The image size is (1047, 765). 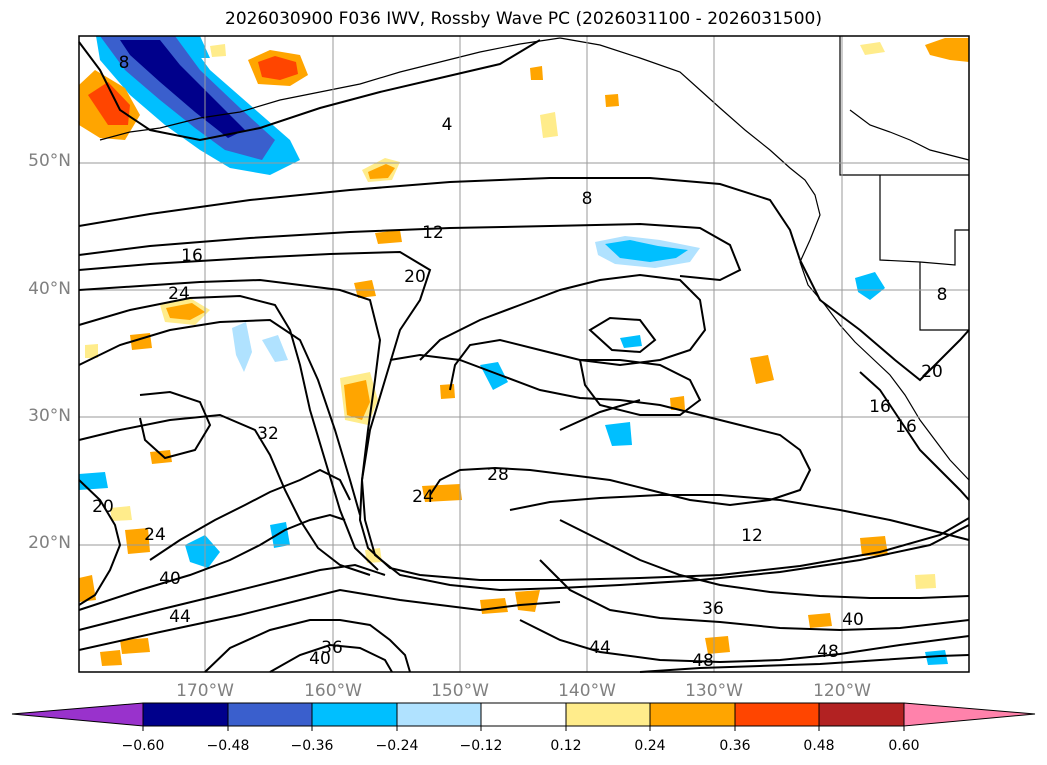 I want to click on colorbar-tick-label: 0.48, so click(x=819, y=746).